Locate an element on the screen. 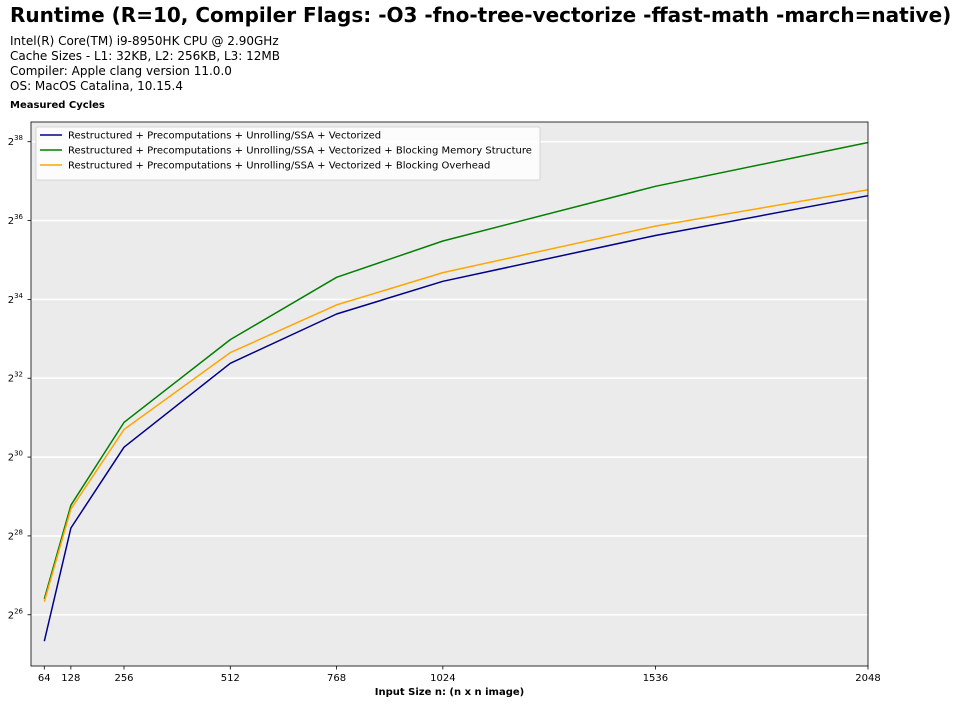 The image size is (960, 704). os-info: OS: MacOS Catalina, 10.15.4 is located at coordinates (96, 86).